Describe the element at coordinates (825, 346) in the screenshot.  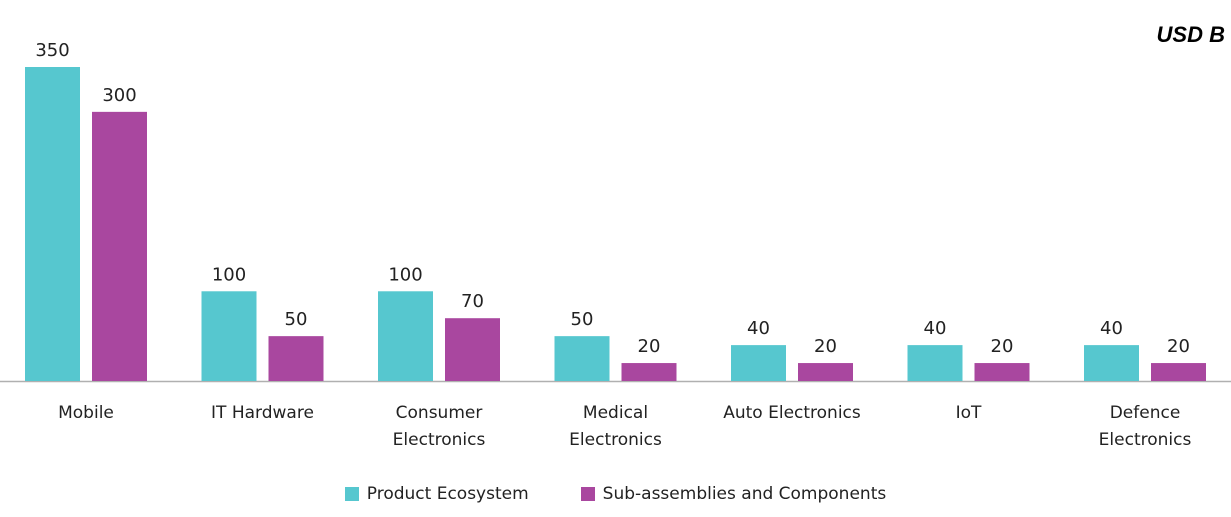
I see `data-label-sub-assemblies-4: 20` at that location.